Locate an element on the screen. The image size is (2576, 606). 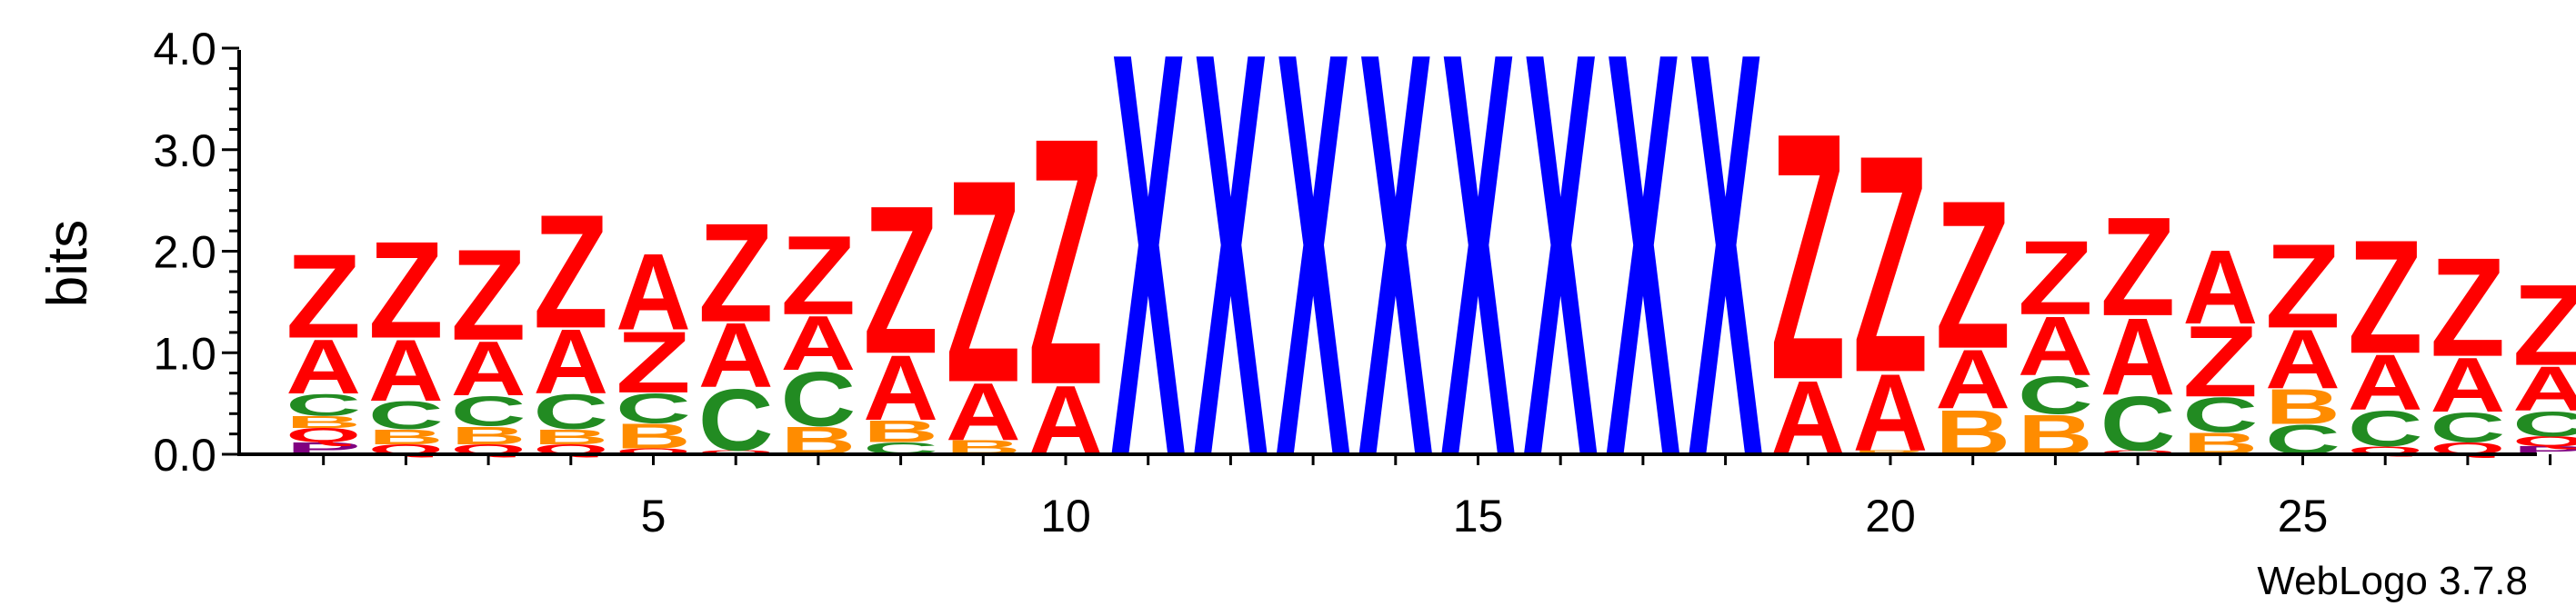
x-tick-label: 5 is located at coordinates (654, 516).